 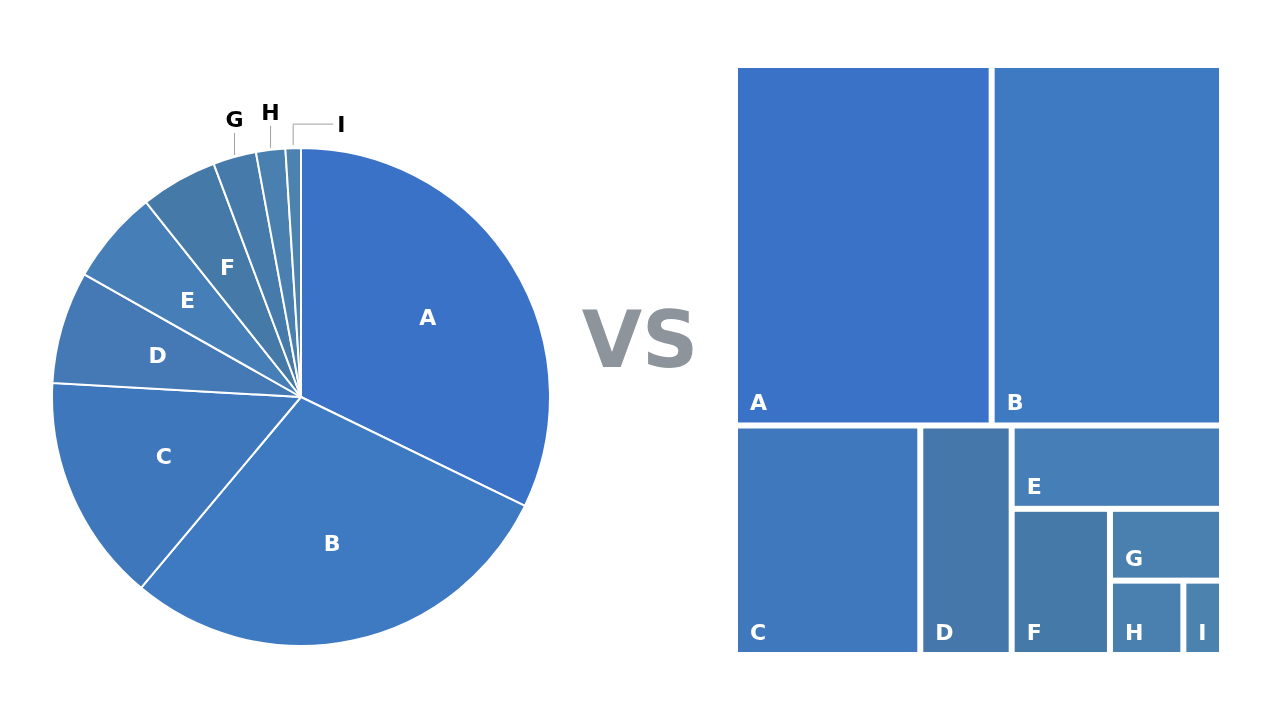 What do you see at coordinates (157, 355) in the screenshot?
I see `slice-label: D` at bounding box center [157, 355].